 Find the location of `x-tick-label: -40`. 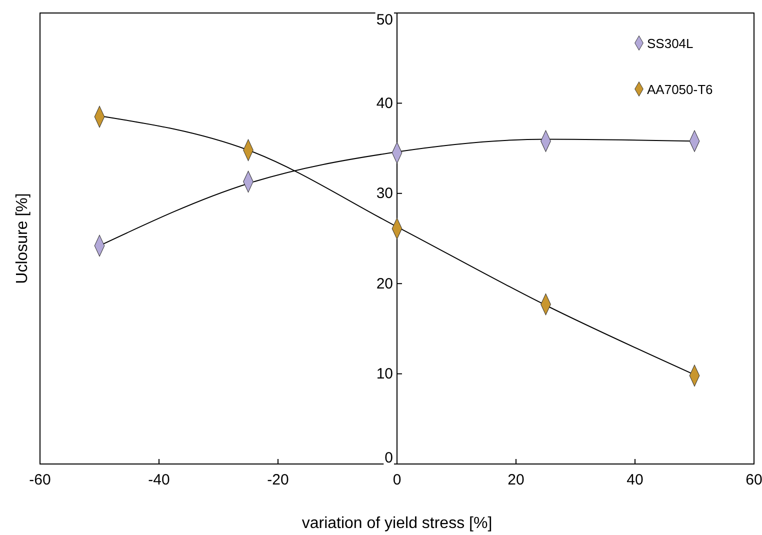

x-tick-label: -40 is located at coordinates (159, 480).